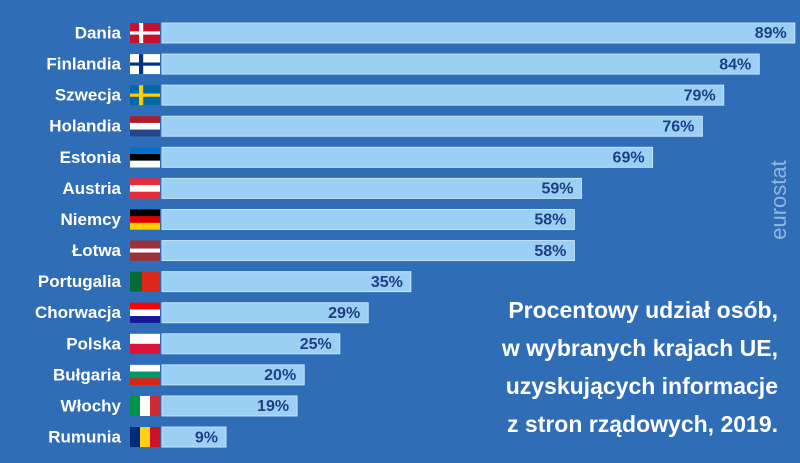  I want to click on value-label: 35%, so click(387, 282).